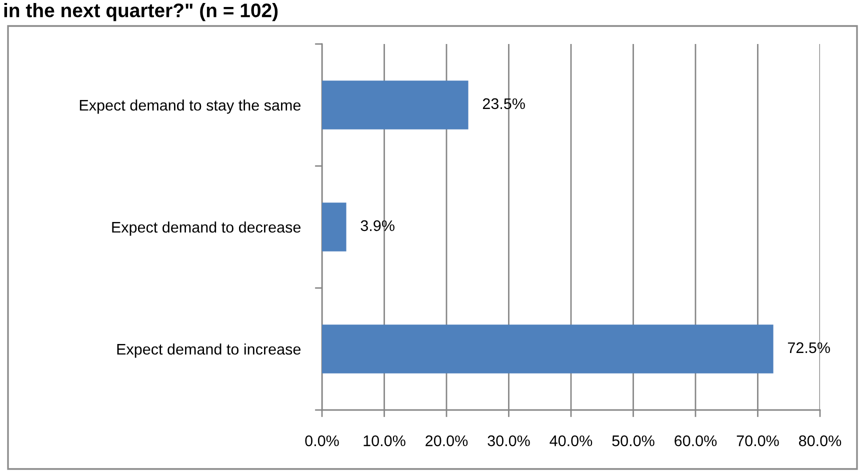 Image resolution: width=861 pixels, height=471 pixels. What do you see at coordinates (190, 106) in the screenshot?
I see `y-tick-label: Expect demand to stay the same` at bounding box center [190, 106].